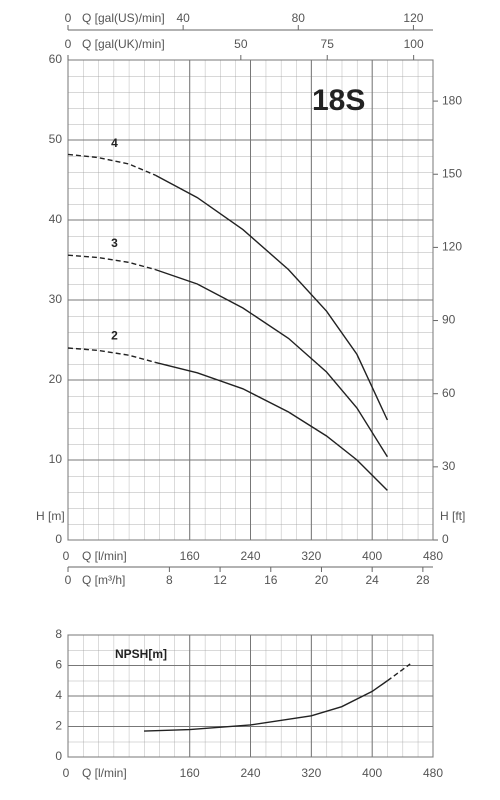 The image size is (500, 800). Describe the element at coordinates (114, 243) in the screenshot. I see `series-label: 3` at that location.